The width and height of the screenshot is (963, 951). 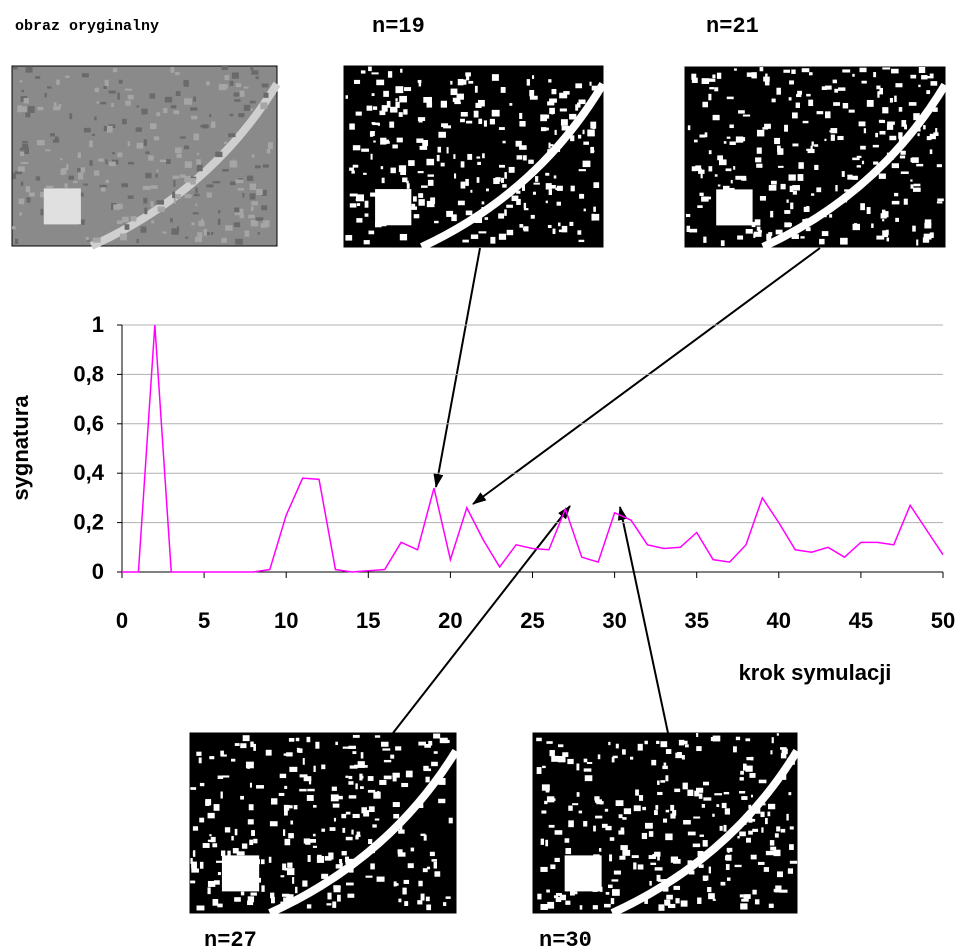 I want to click on image, so click(x=816, y=158).